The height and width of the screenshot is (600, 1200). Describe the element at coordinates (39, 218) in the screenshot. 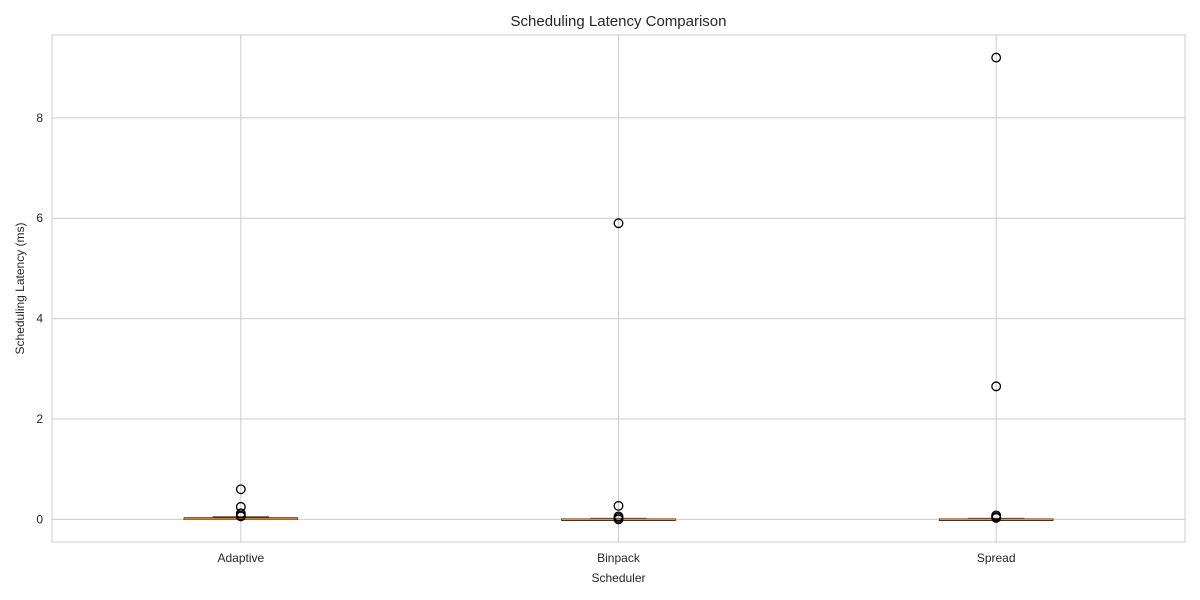

I see `y-tick-label: 6` at that location.